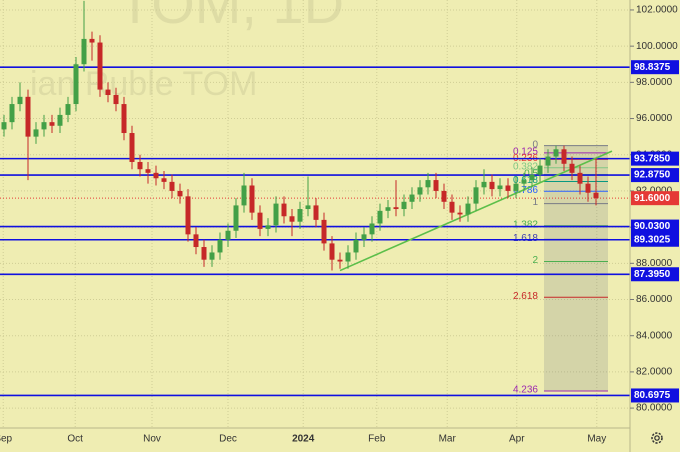 Image resolution: width=680 pixels, height=452 pixels. What do you see at coordinates (525, 238) in the screenshot?
I see `fib-label: 1.618` at bounding box center [525, 238].